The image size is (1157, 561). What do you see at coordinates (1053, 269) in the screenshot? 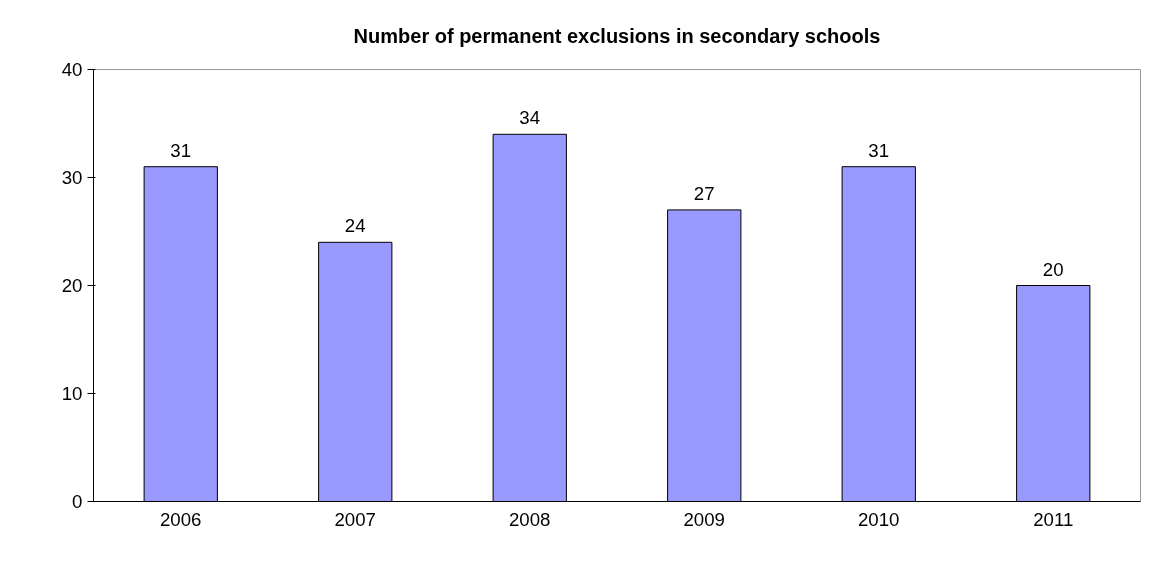
I see `data-label: 20` at bounding box center [1053, 269].